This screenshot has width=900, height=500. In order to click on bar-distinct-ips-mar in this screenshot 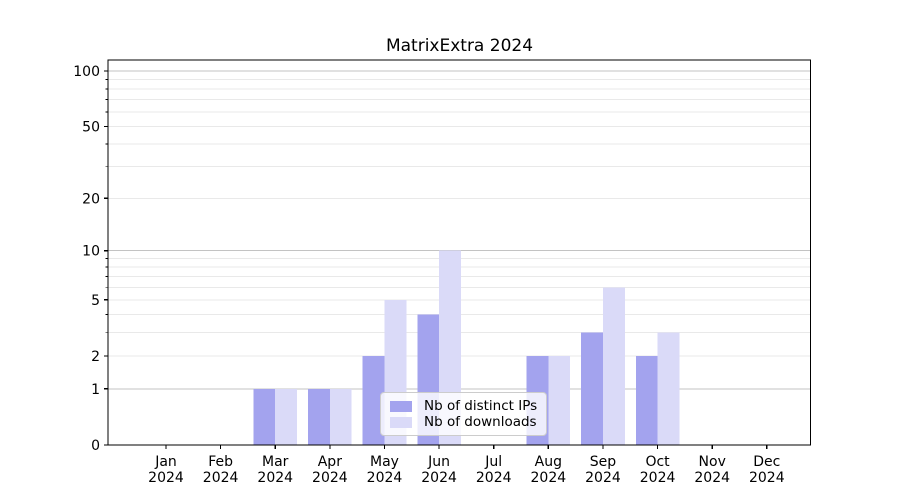, I will do `click(264, 416)`.